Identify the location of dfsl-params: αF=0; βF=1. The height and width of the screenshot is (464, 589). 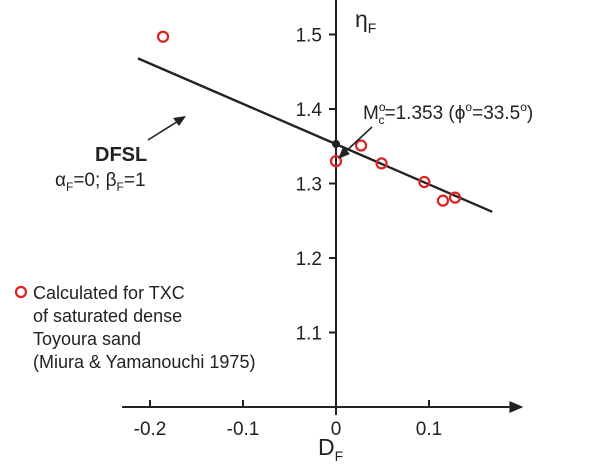
(100, 182).